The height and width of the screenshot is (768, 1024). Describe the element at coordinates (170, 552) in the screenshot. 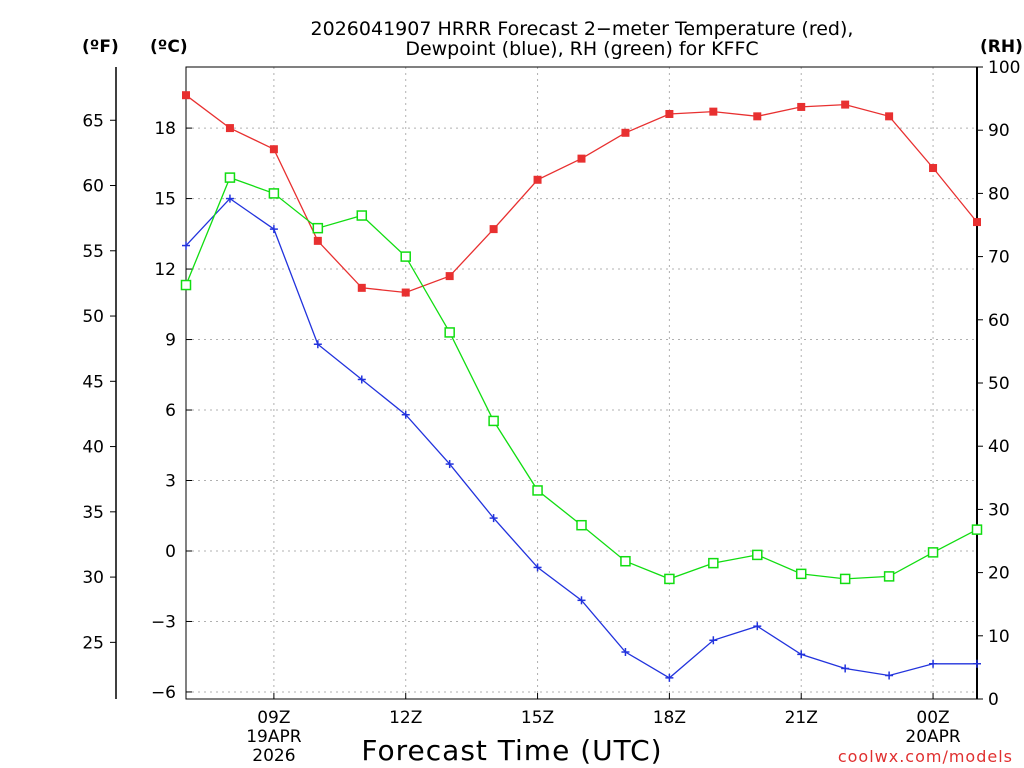

I see `celsius-tick-label: 0` at that location.